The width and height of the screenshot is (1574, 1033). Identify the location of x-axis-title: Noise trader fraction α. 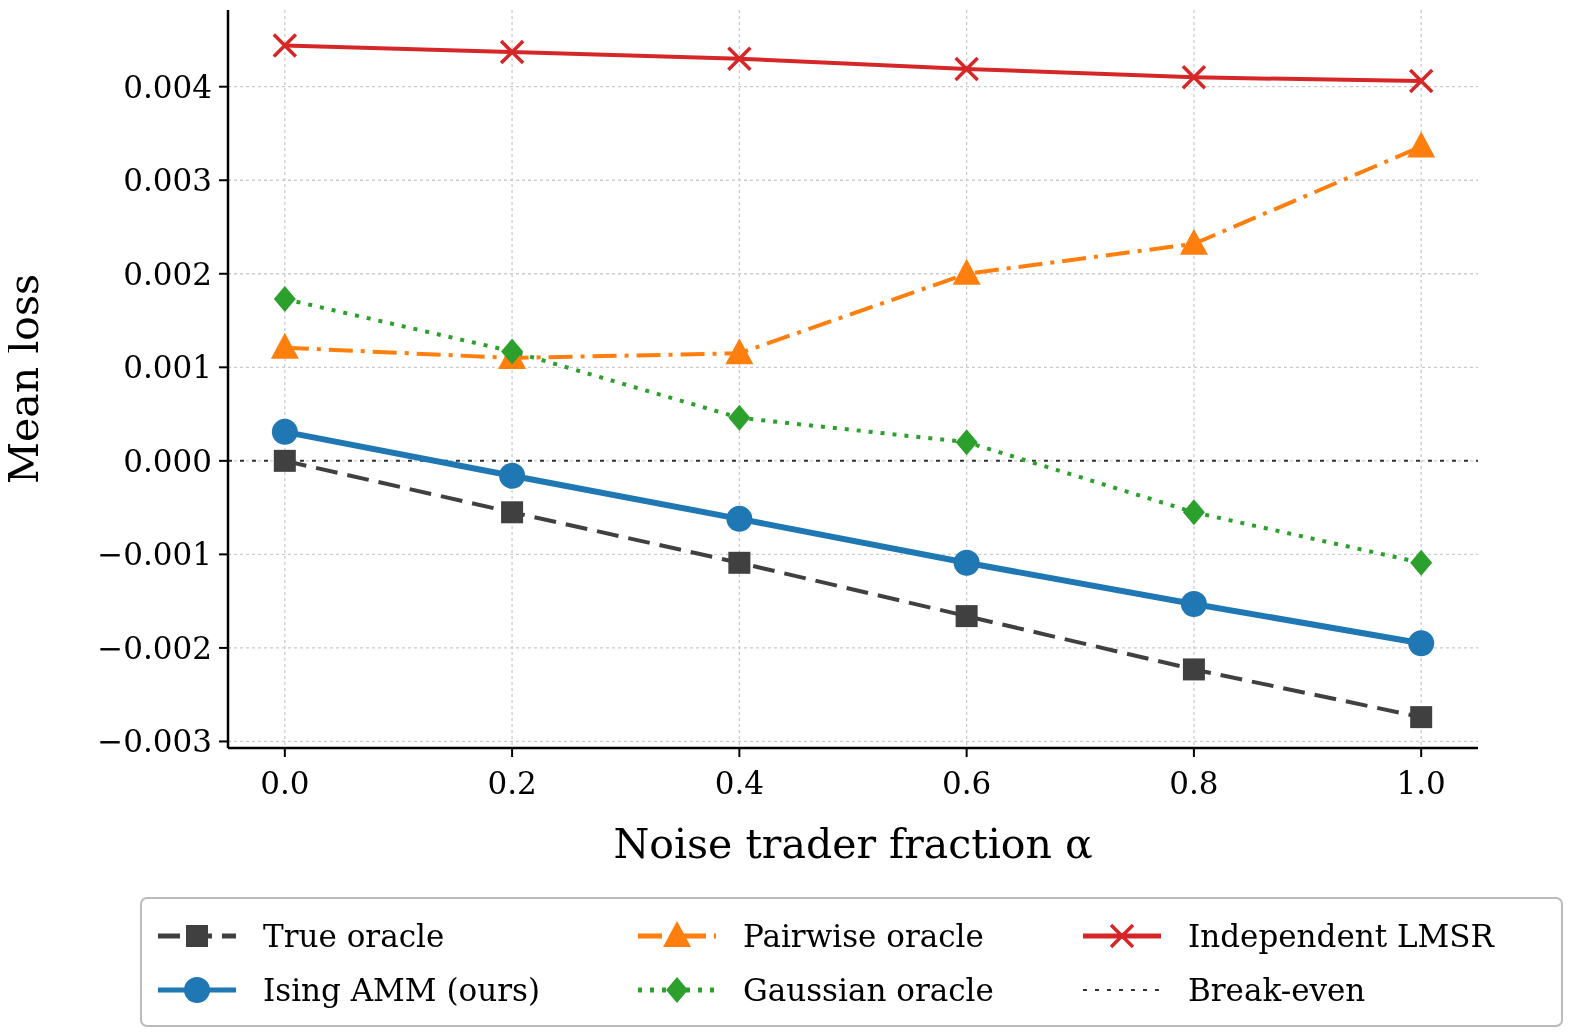
(853, 844).